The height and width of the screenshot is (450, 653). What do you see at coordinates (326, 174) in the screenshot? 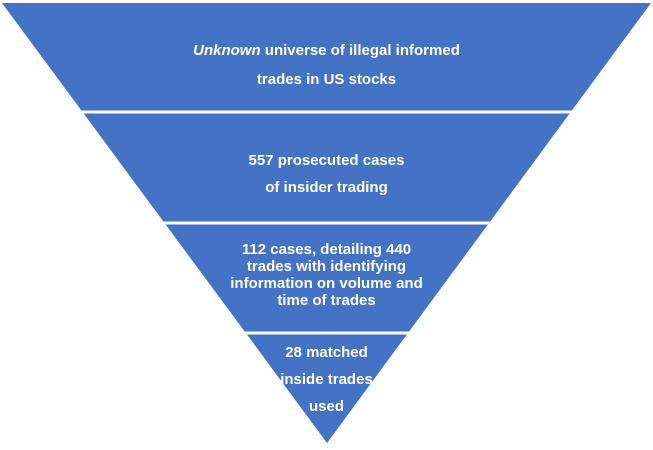
I see `tier-2-text: 557 prosecuted cases of insider trading` at bounding box center [326, 174].